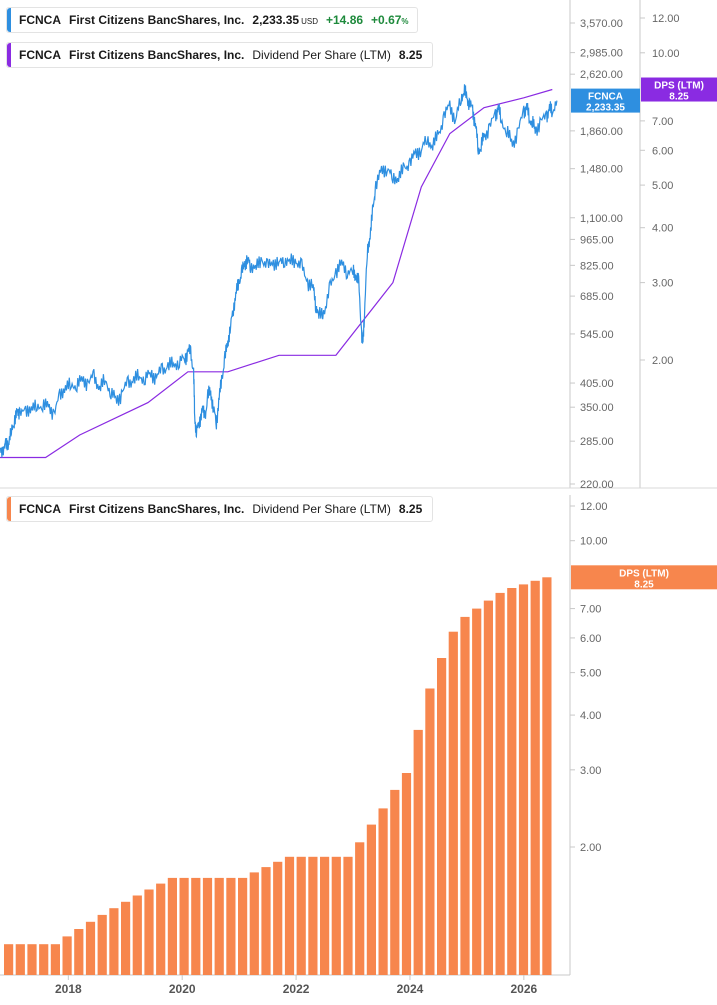  What do you see at coordinates (597, 384) in the screenshot?
I see `price-tick-label: 405.00` at bounding box center [597, 384].